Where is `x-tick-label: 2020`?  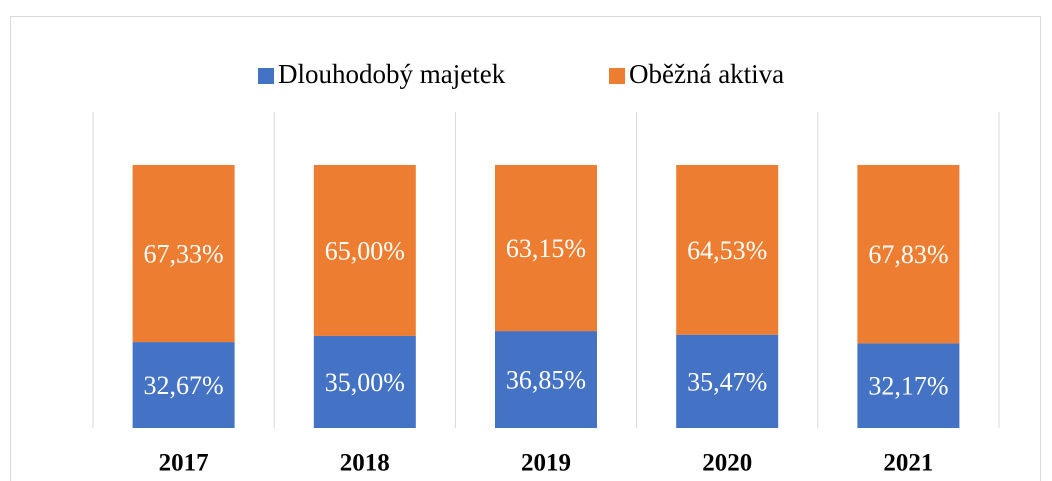
x-tick-label: 2020 is located at coordinates (727, 463).